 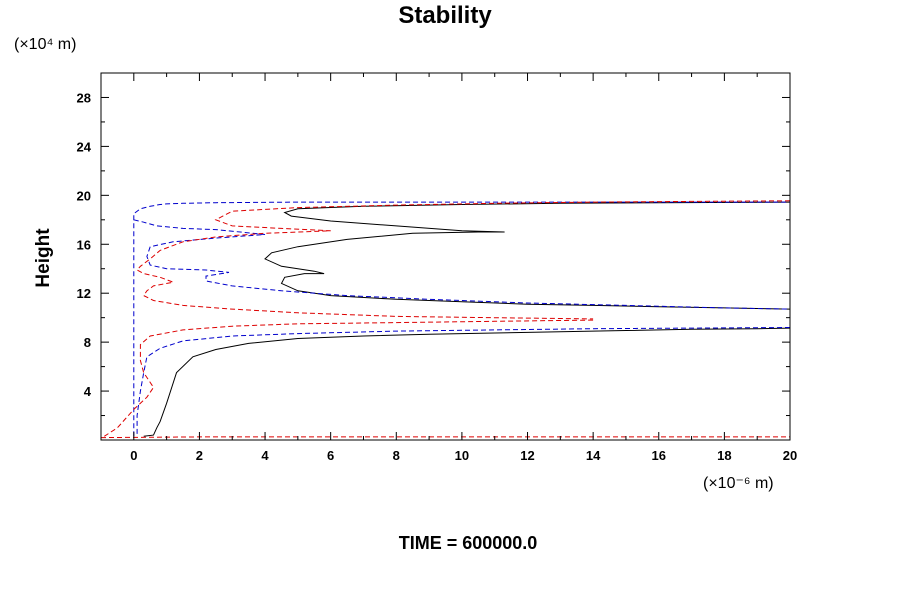 What do you see at coordinates (462, 455) in the screenshot?
I see `x-tick-label: 10` at bounding box center [462, 455].